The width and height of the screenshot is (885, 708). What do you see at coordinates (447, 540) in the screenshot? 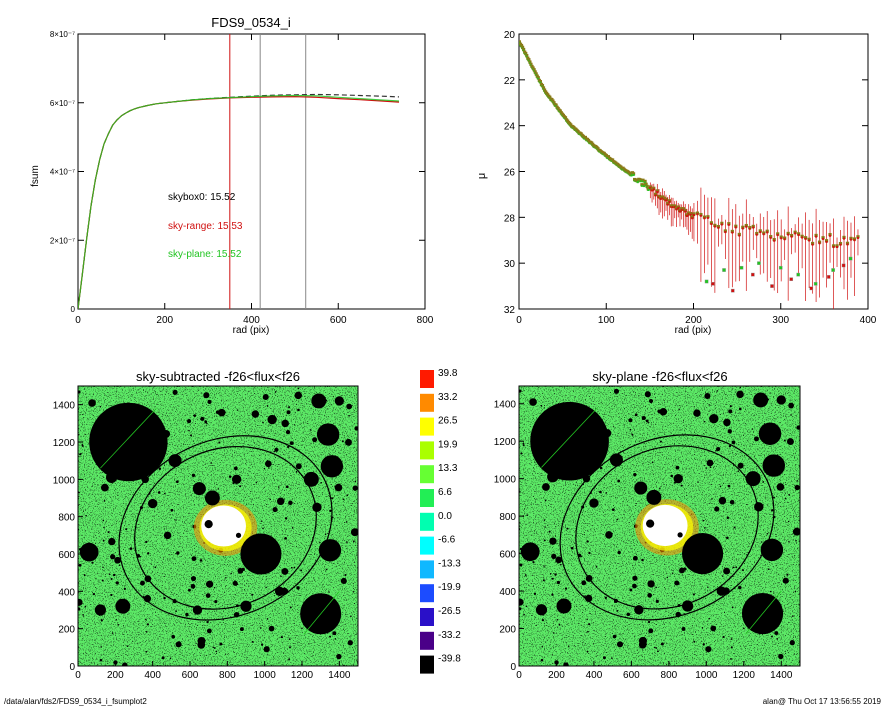
I see `colorbar-label: -6.6` at bounding box center [447, 540].